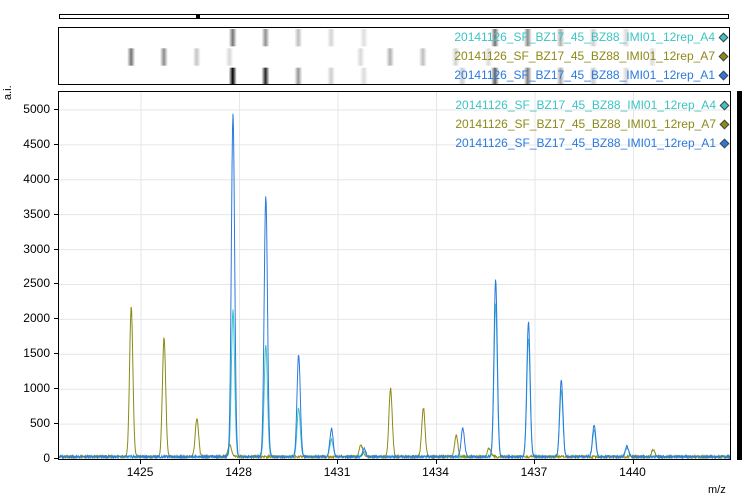  I want to click on x-tick-label: 1437, so click(534, 472).